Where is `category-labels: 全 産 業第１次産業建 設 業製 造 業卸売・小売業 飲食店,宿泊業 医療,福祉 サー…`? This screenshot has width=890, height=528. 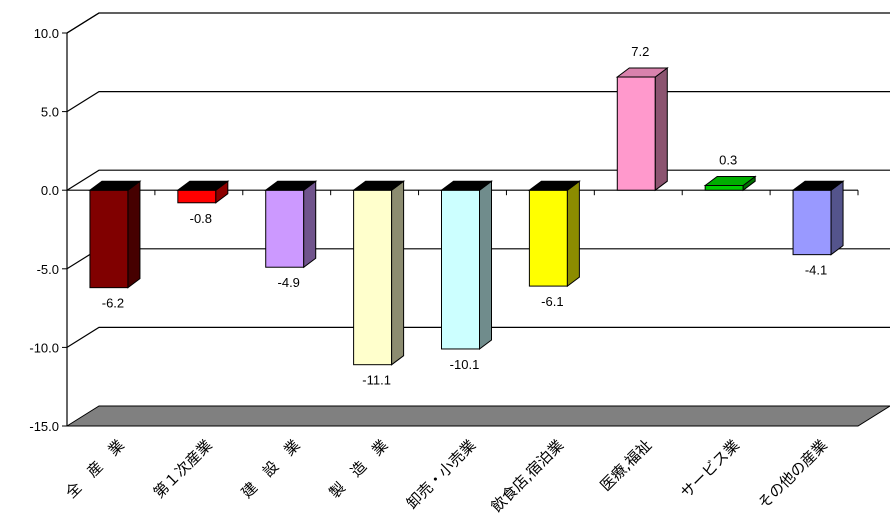
category-labels: 全 産 業第１次産業建 設 業製 造 業卸売・小売業 飲食店,宿泊業 医療,福祉 サー… is located at coordinates (446, 476).